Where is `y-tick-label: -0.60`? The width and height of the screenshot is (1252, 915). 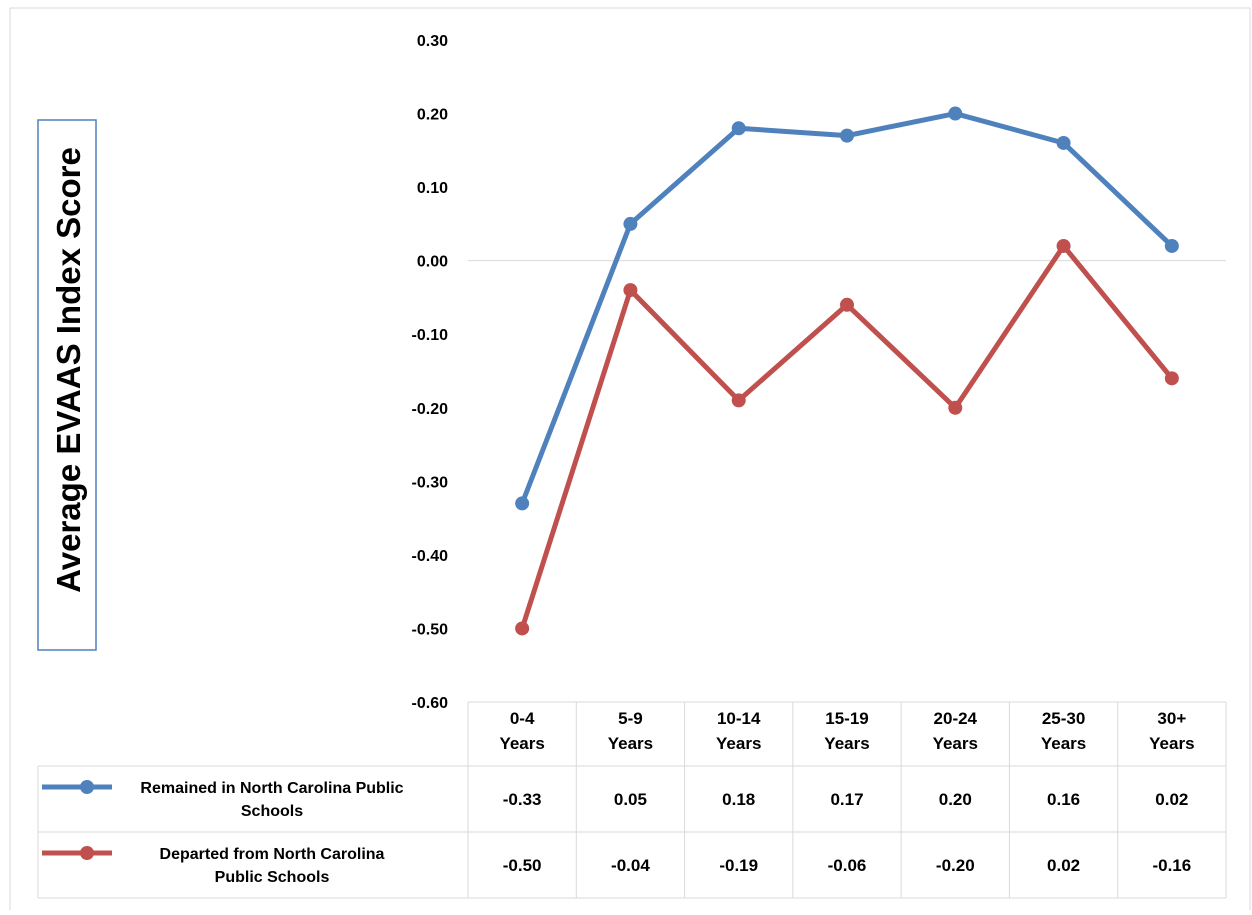 y-tick-label: -0.60 is located at coordinates (430, 703).